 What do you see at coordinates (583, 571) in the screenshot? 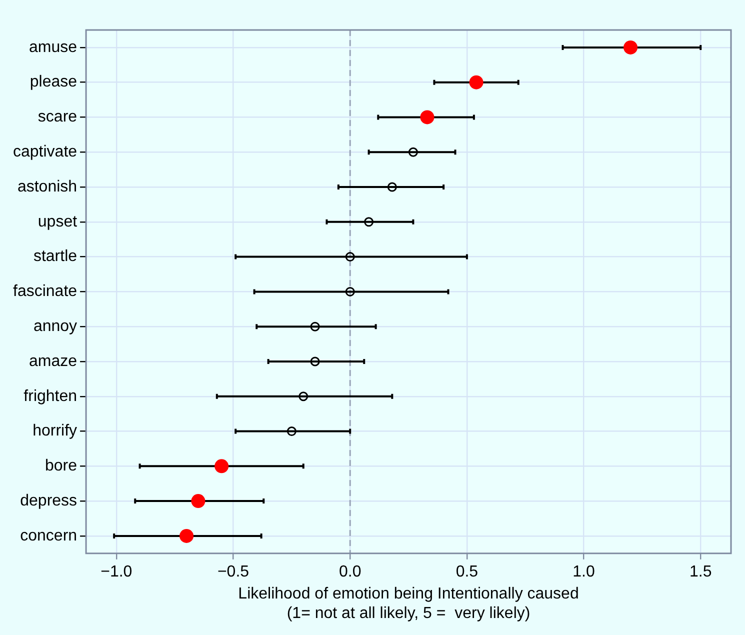
I see `x-tick-label: 1.0` at bounding box center [583, 571].